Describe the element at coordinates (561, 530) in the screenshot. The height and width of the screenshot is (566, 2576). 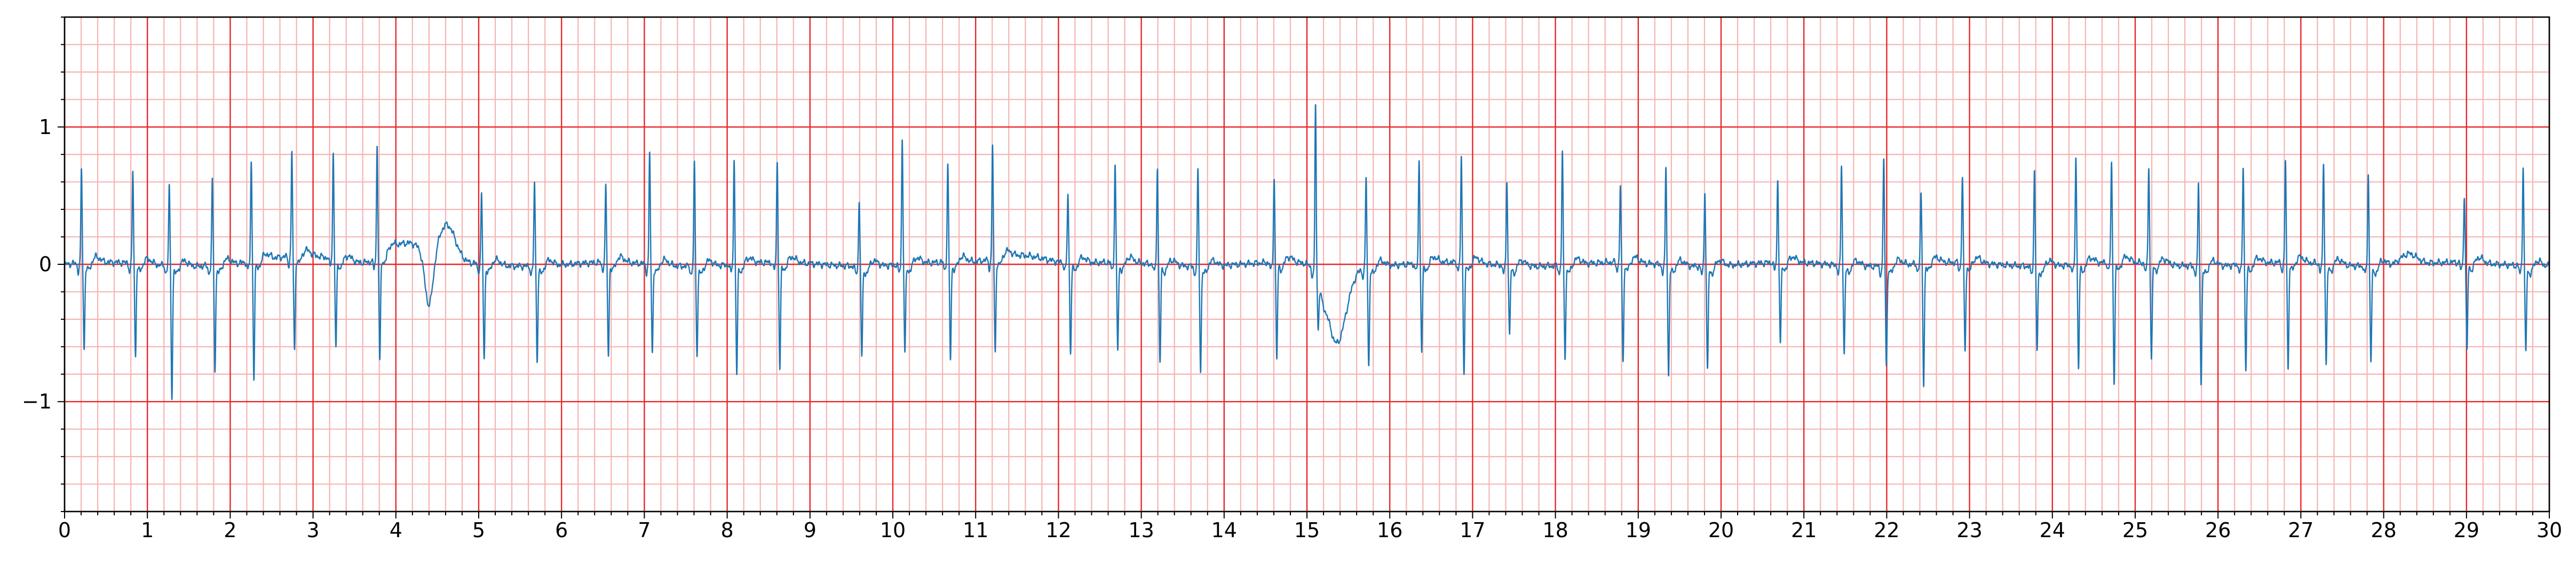
I see `x-tick-label: 6` at that location.